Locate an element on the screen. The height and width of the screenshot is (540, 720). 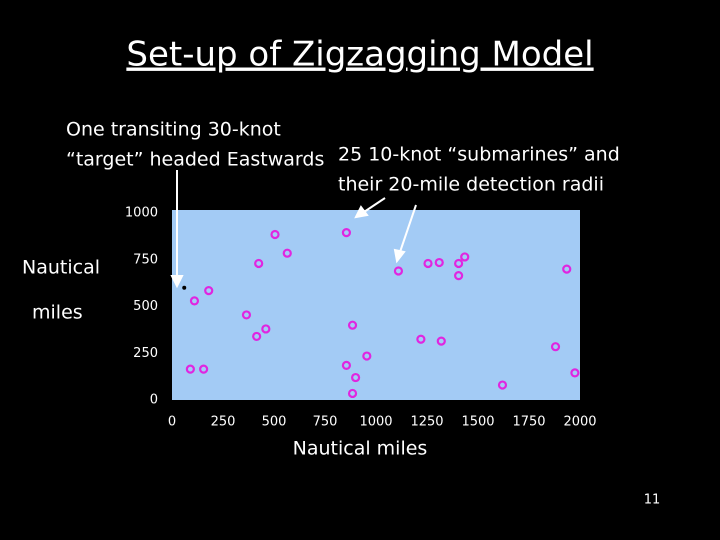
annotation: 25 10-knot “submarines” and is located at coordinates (479, 155).